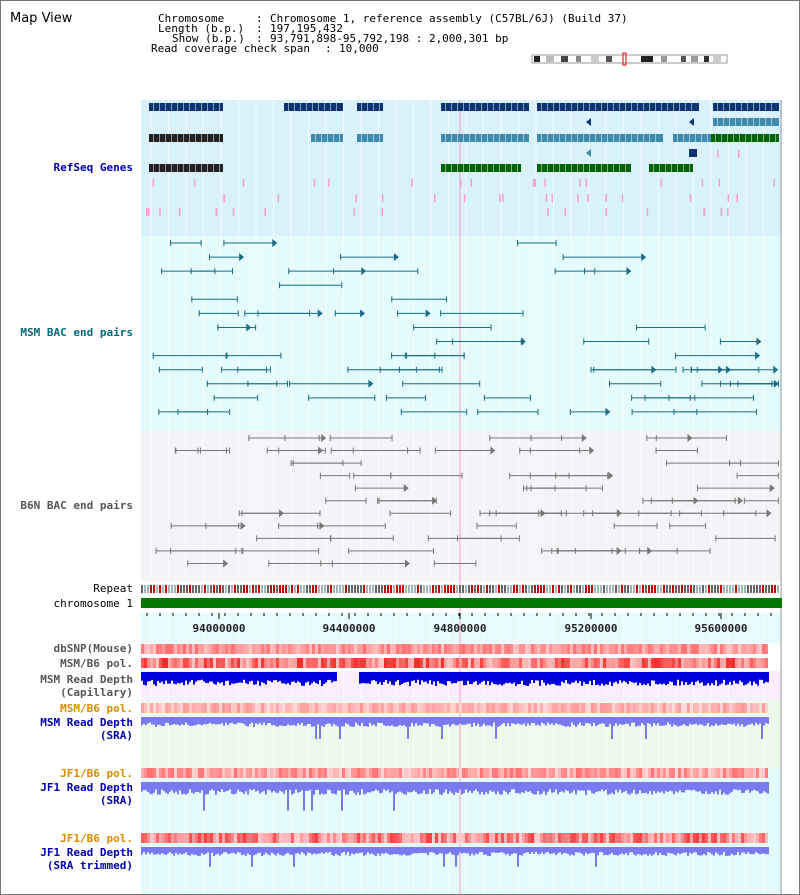 The image size is (800, 895). Describe the element at coordinates (96, 663) in the screenshot. I see `track-label-msm-pol: MSM/B6 pol.` at that location.